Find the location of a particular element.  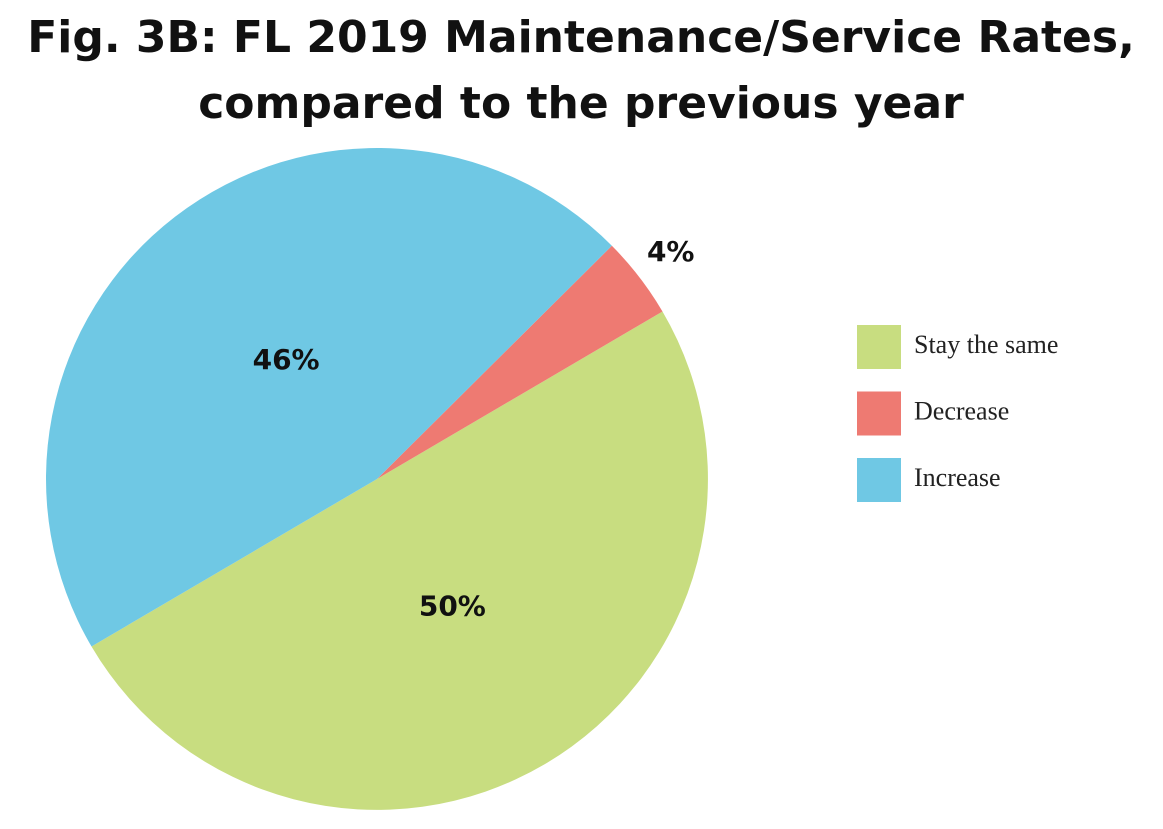

legend-label: Increase is located at coordinates (957, 477).